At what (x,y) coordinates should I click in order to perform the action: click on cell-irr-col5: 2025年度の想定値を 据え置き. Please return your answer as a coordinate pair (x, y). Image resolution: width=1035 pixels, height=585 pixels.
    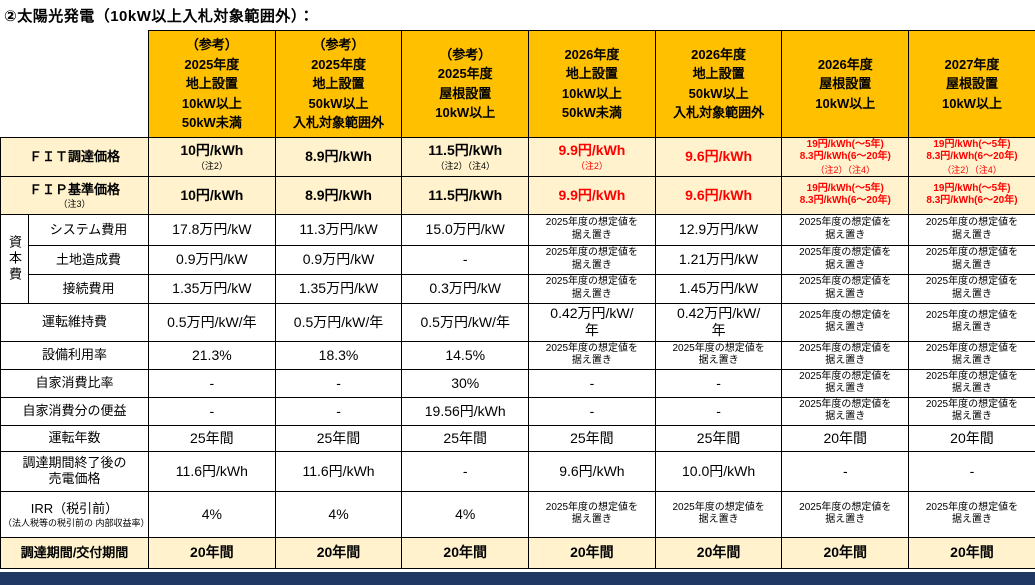
    Looking at the image, I should click on (718, 514).